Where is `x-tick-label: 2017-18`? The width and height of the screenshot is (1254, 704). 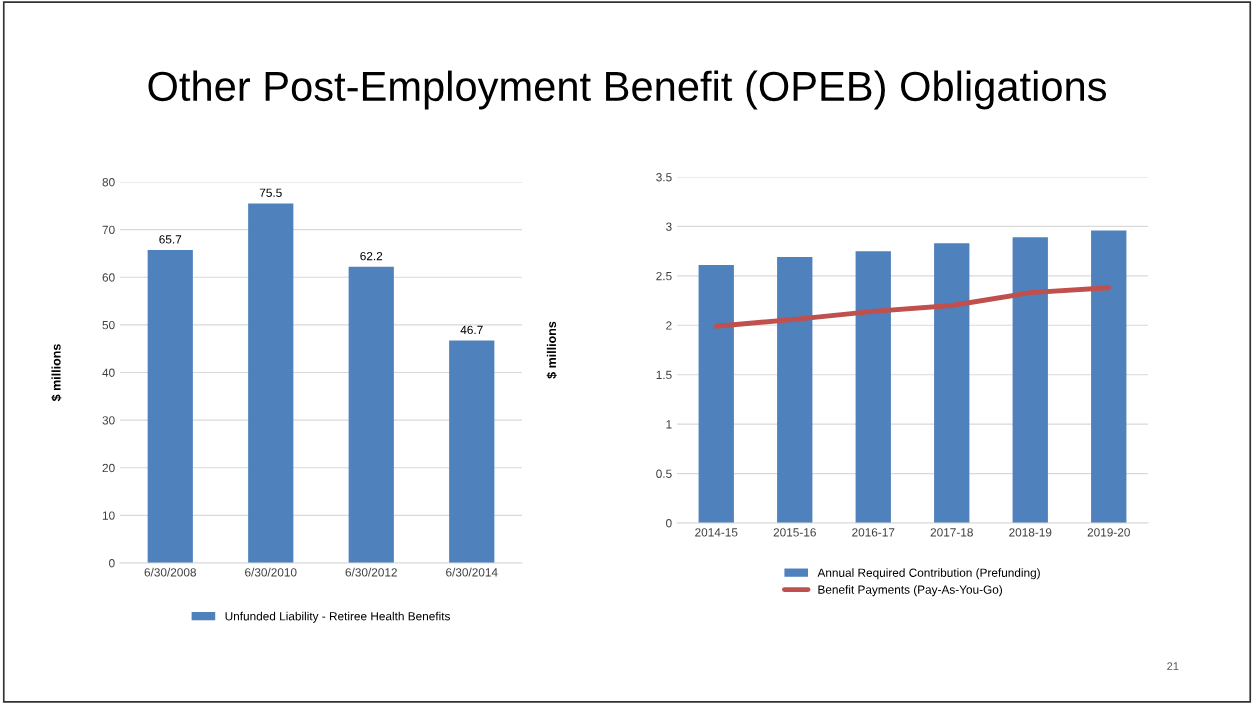 x-tick-label: 2017-18 is located at coordinates (951, 532).